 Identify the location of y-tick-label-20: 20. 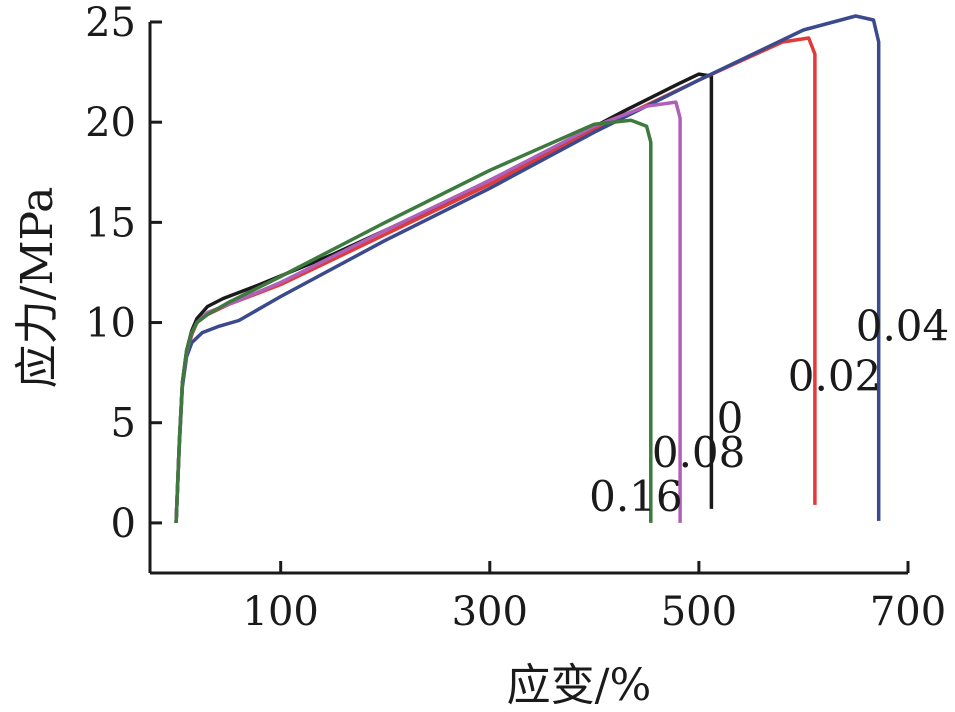
(110, 123).